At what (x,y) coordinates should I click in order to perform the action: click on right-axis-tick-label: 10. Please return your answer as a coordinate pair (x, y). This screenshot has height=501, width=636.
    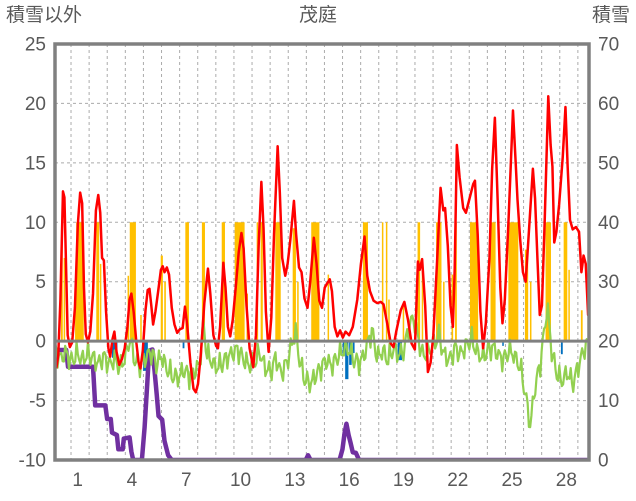
    Looking at the image, I should click on (608, 401).